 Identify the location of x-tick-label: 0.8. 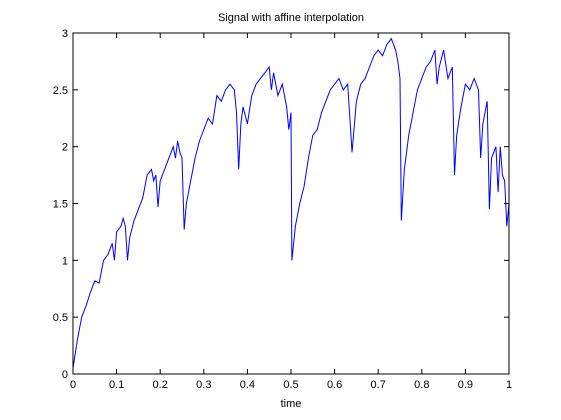
(421, 385).